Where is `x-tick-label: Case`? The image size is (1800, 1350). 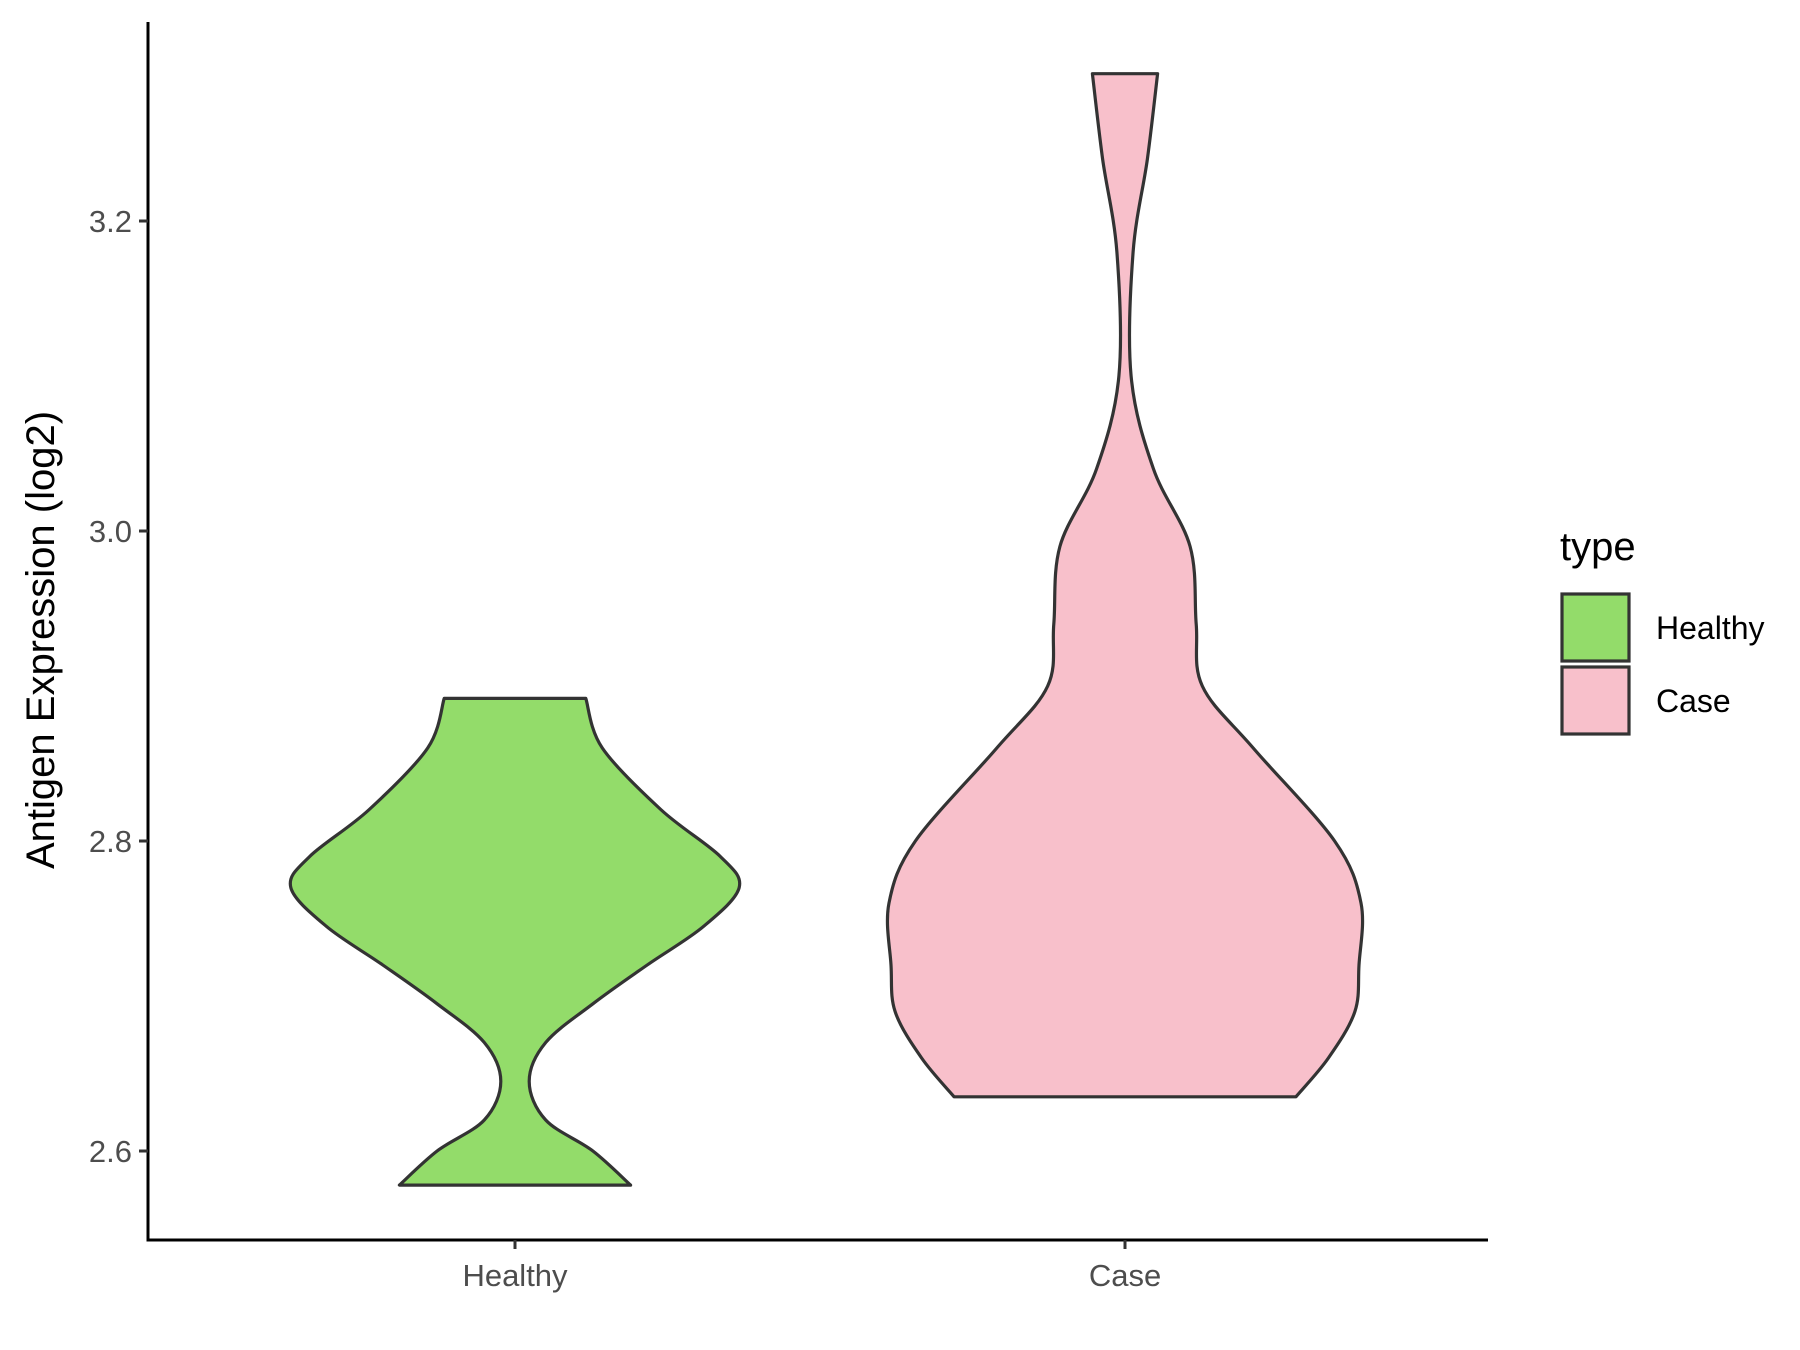 x-tick-label: Case is located at coordinates (1125, 1275).